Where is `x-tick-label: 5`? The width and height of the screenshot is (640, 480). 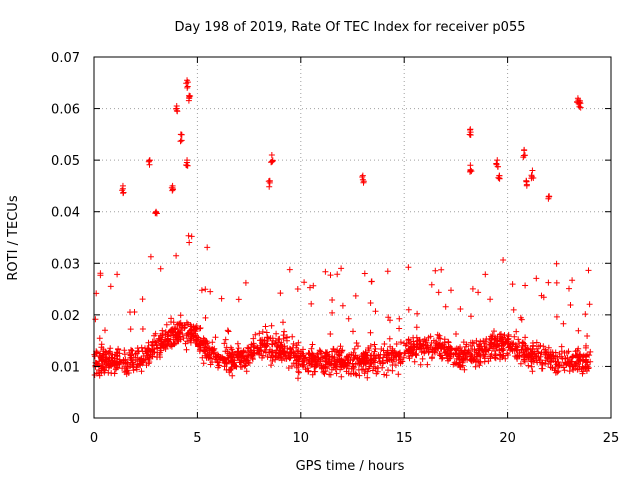
x-tick-label: 5 is located at coordinates (197, 438).